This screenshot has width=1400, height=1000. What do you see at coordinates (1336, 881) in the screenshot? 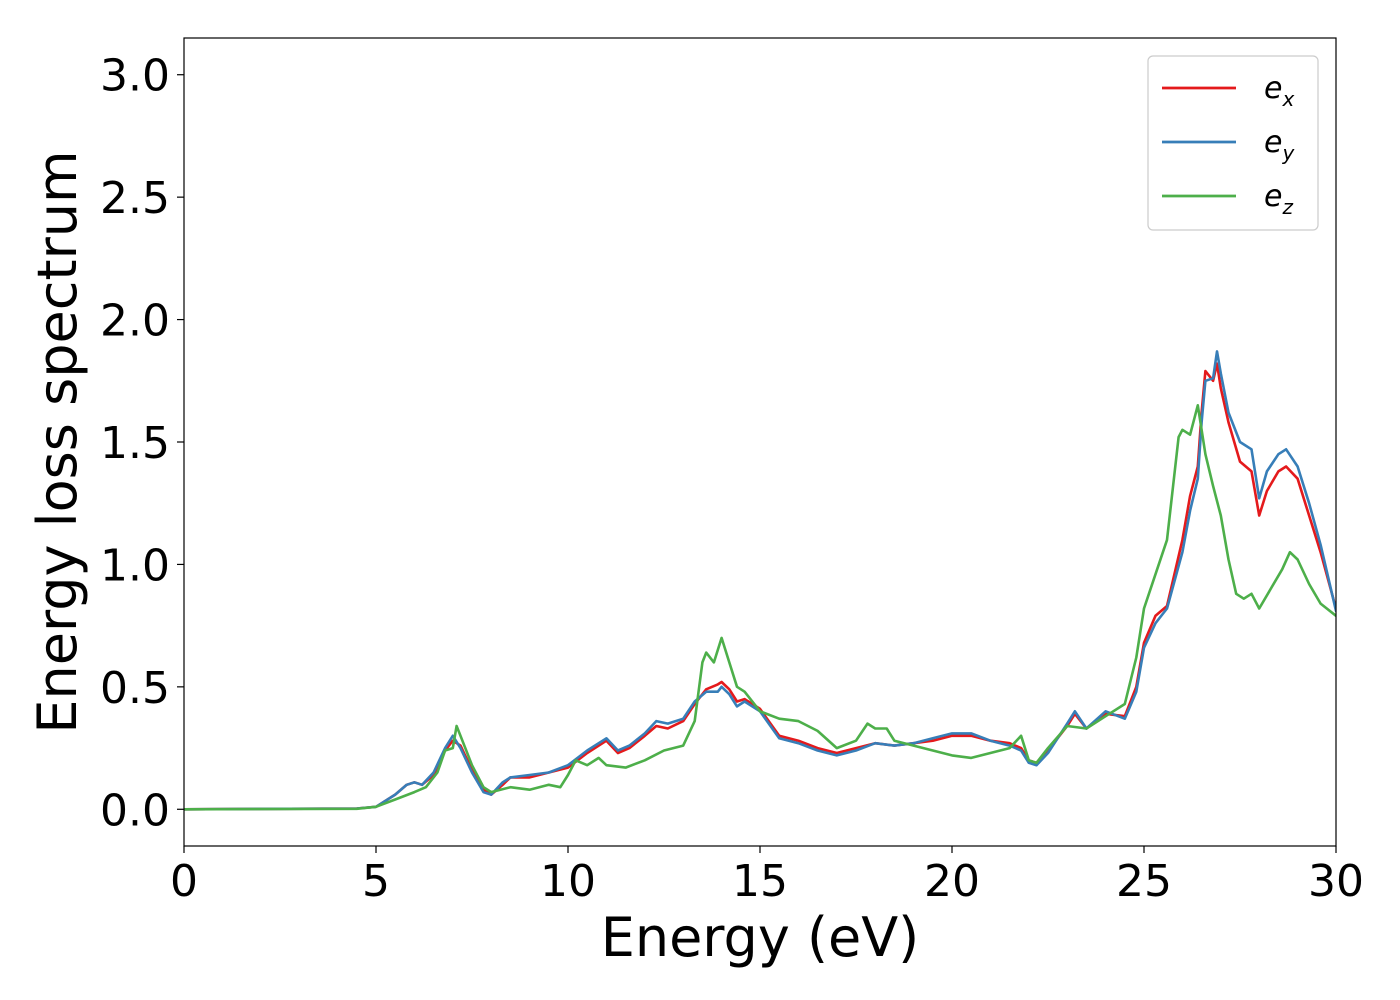
I see `x-tick-label: 30` at bounding box center [1336, 881].